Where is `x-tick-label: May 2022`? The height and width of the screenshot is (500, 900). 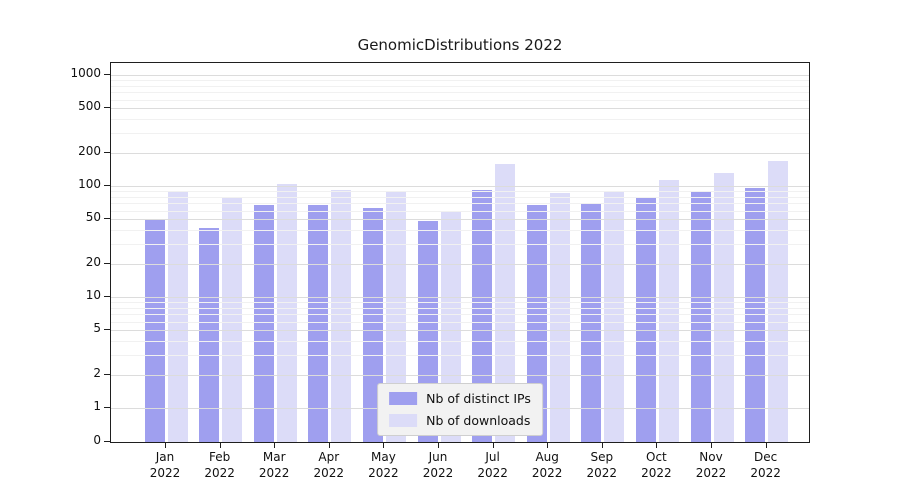
x-tick-label: May 2022 is located at coordinates (383, 465).